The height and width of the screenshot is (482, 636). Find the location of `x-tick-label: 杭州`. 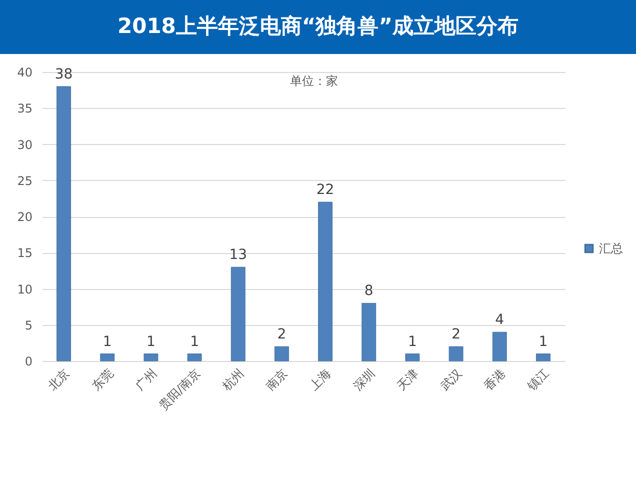

x-tick-label: 杭州 is located at coordinates (233, 380).